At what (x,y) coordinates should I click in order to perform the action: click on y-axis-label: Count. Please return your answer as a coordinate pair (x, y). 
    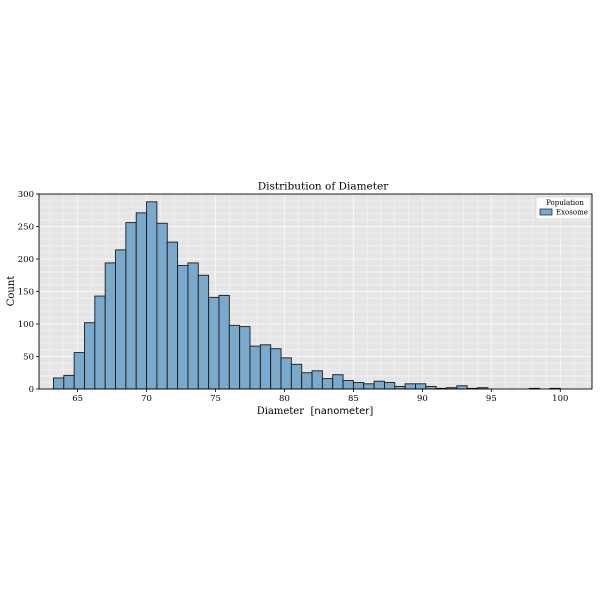
    Looking at the image, I should click on (11, 291).